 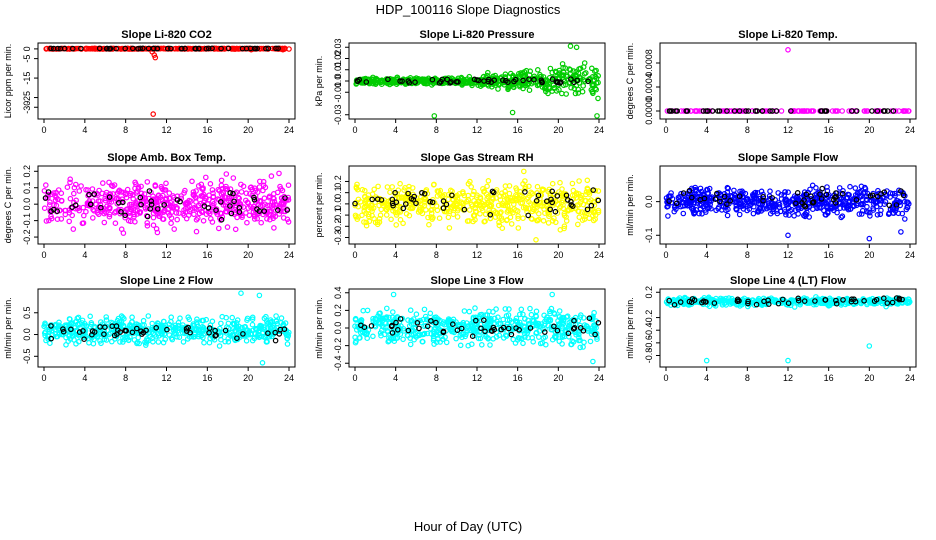 What do you see at coordinates (43, 378) in the screenshot?
I see `x-tick-label: 0` at bounding box center [43, 378].